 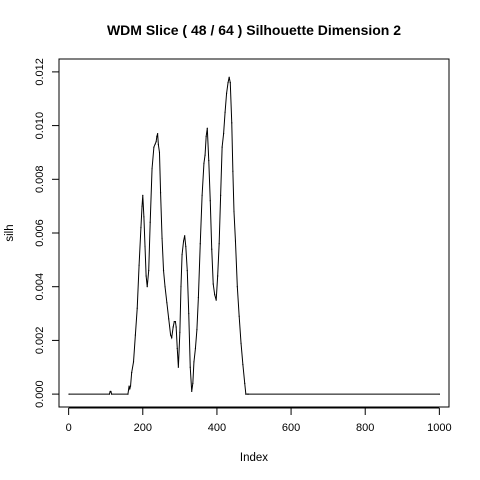 I want to click on x-axis-label: Index, so click(x=254, y=458).